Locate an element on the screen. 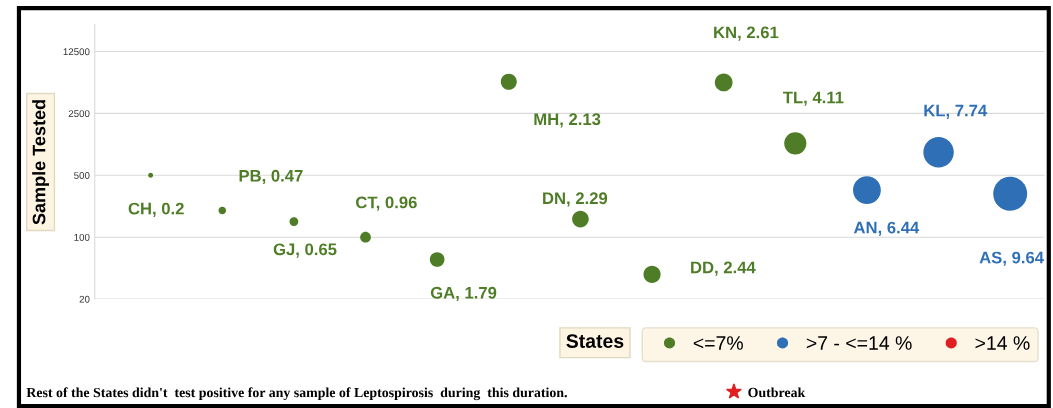 This screenshot has width=1053, height=408. annotation: GJ, 0.65 is located at coordinates (305, 250).